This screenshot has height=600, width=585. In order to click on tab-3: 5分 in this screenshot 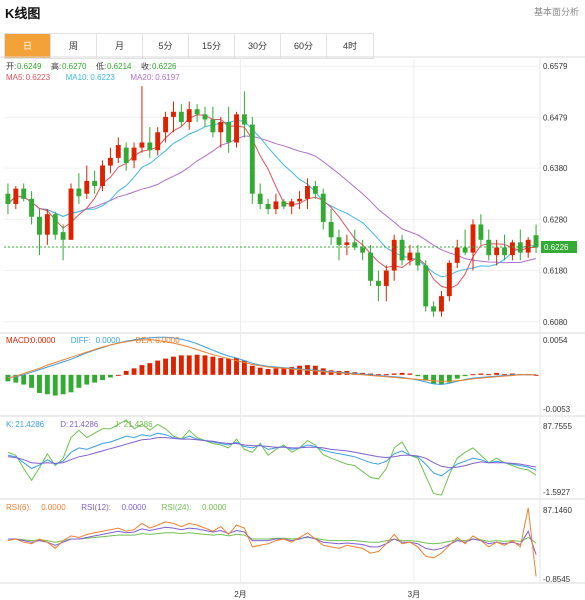, I will do `click(166, 46)`.